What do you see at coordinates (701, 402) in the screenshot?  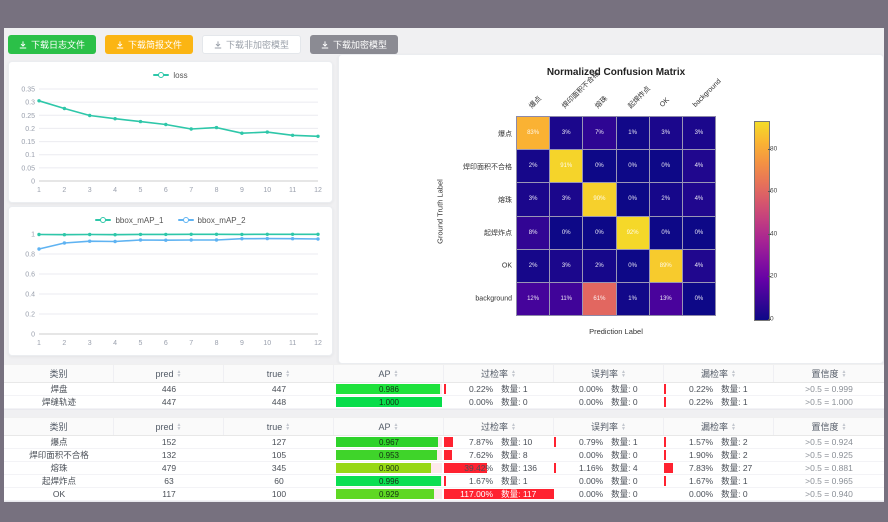 I see `rate-percent: 0.22%` at bounding box center [701, 402].